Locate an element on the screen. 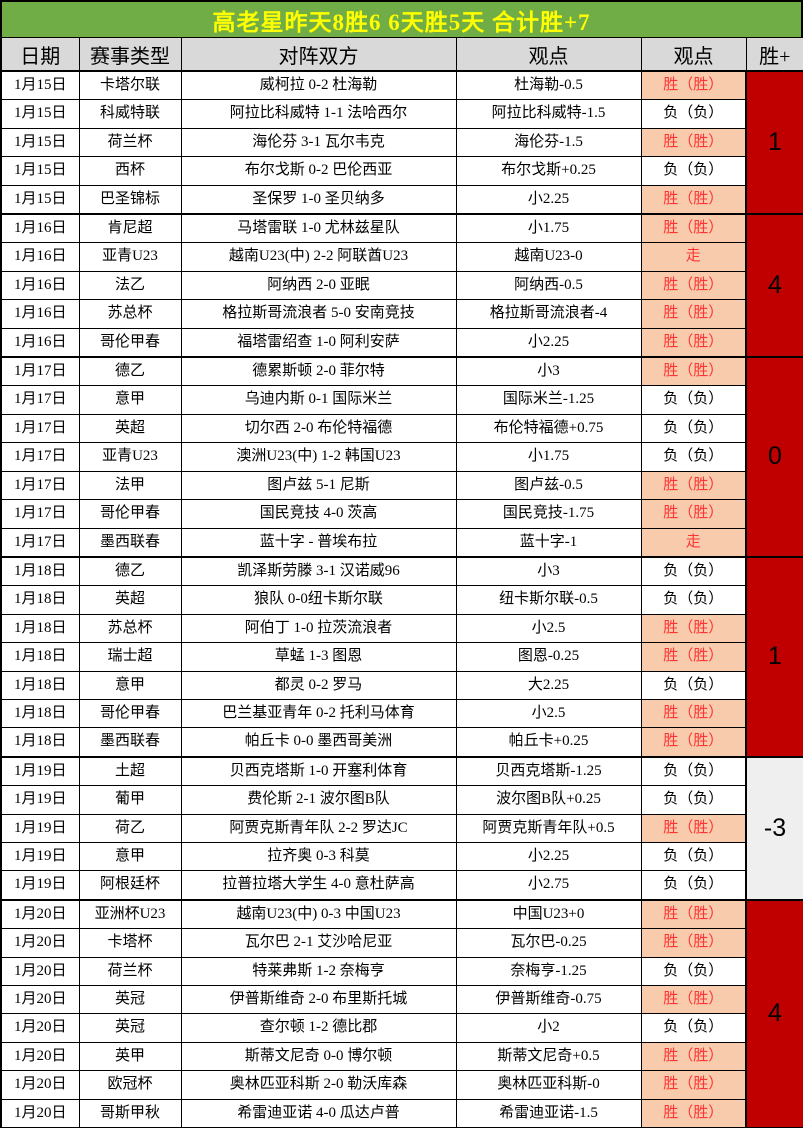 This screenshot has height=1128, width=803. cell-league: 哥斯甲秋 is located at coordinates (130, 1113).